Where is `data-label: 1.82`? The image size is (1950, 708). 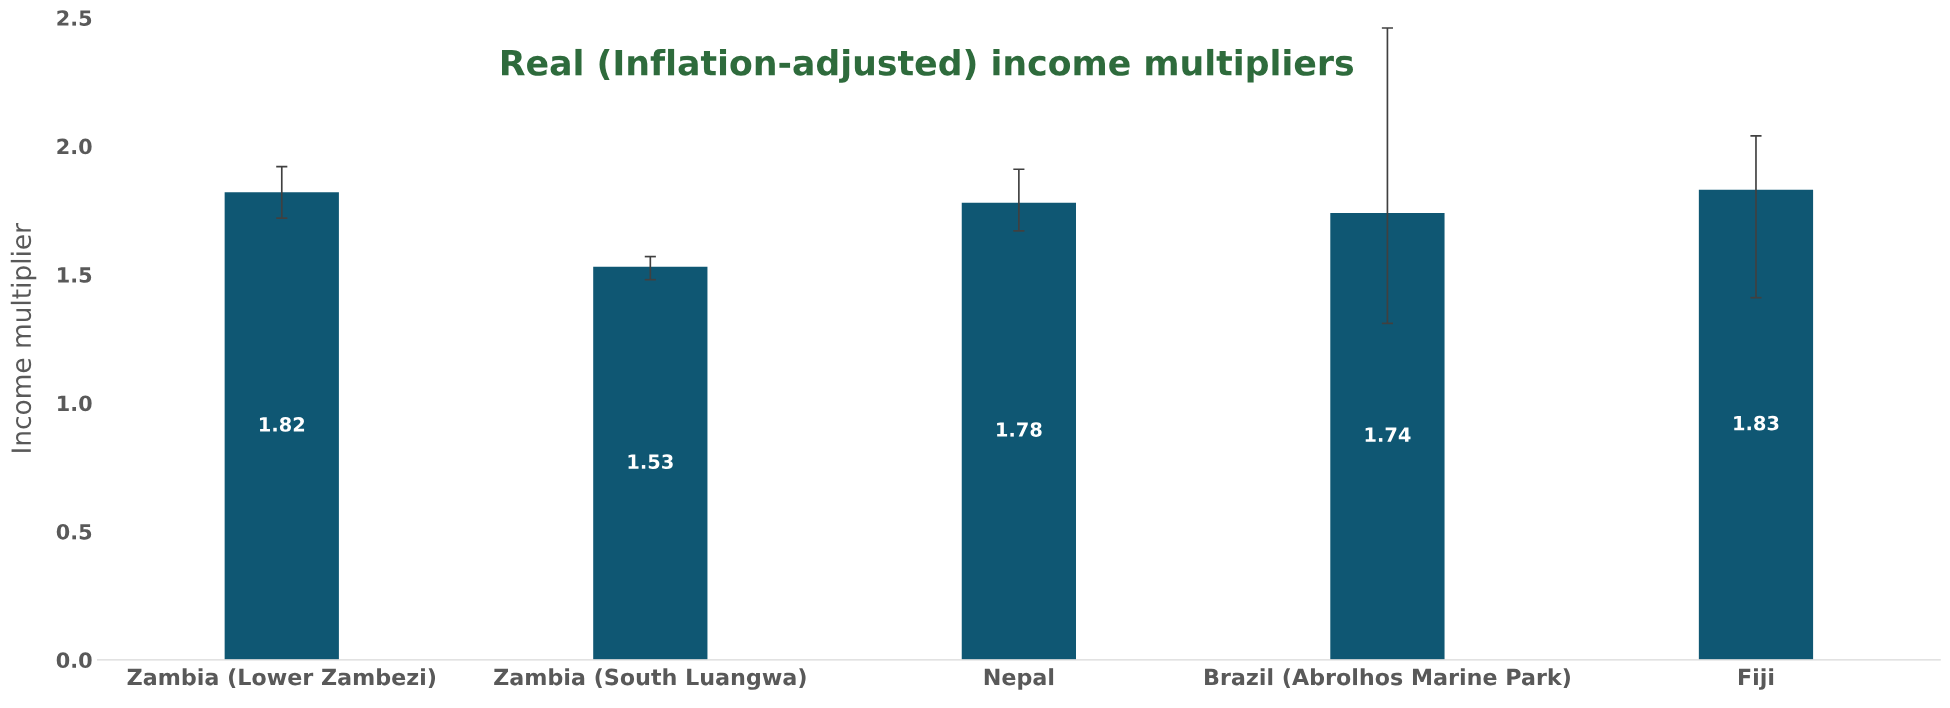 data-label: 1.82 is located at coordinates (282, 424).